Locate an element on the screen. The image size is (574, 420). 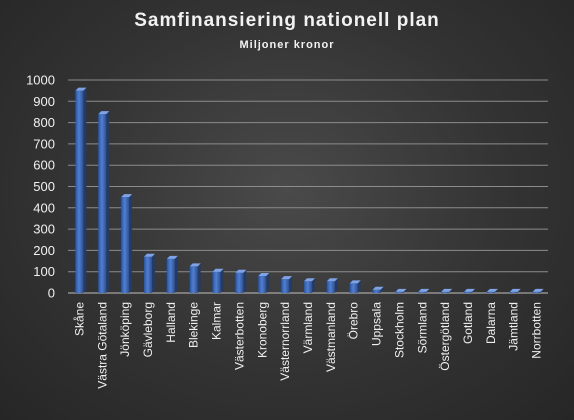
x-tick-label: Jämtland is located at coordinates (514, 326).